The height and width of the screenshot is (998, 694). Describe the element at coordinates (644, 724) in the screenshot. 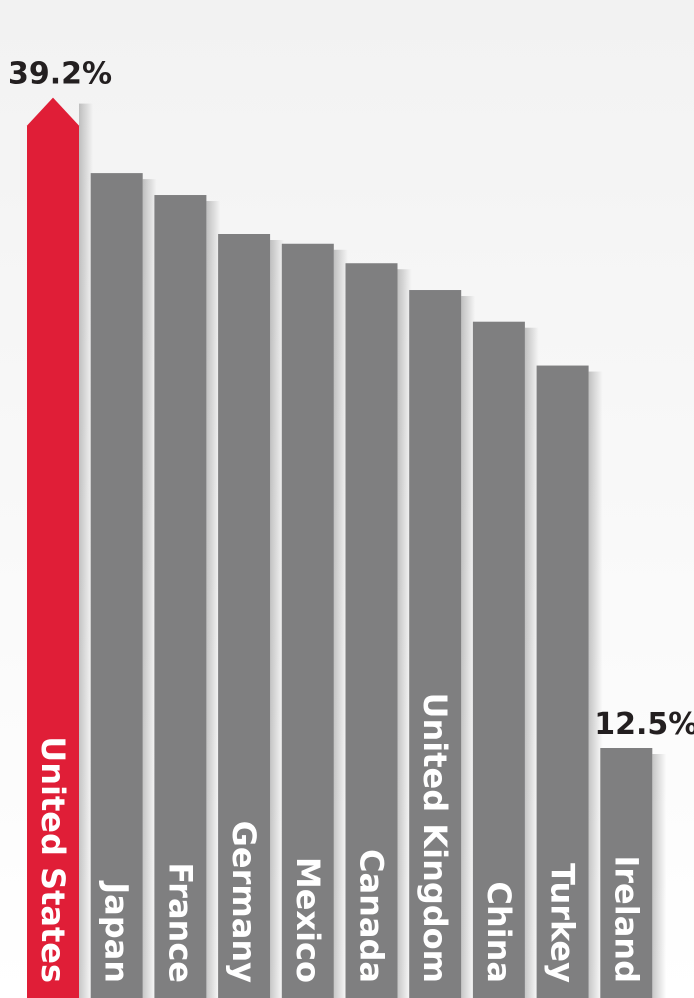

I see `value-label-ireland: 12.5%` at that location.